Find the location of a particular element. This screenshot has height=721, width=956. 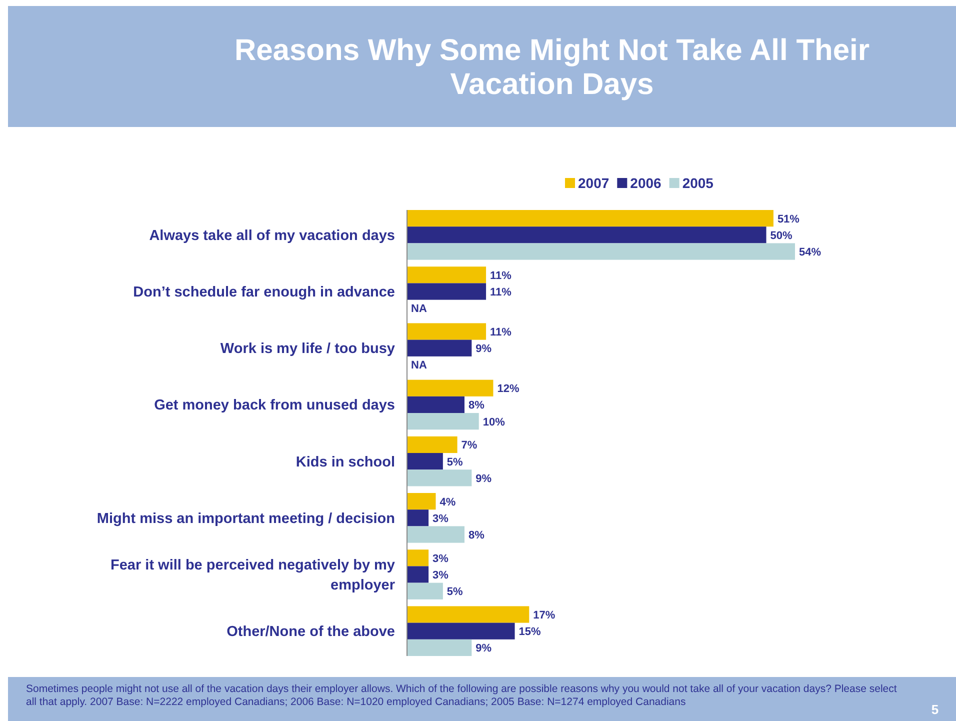

y-tick-label: Get money back from unused days is located at coordinates (274, 406).